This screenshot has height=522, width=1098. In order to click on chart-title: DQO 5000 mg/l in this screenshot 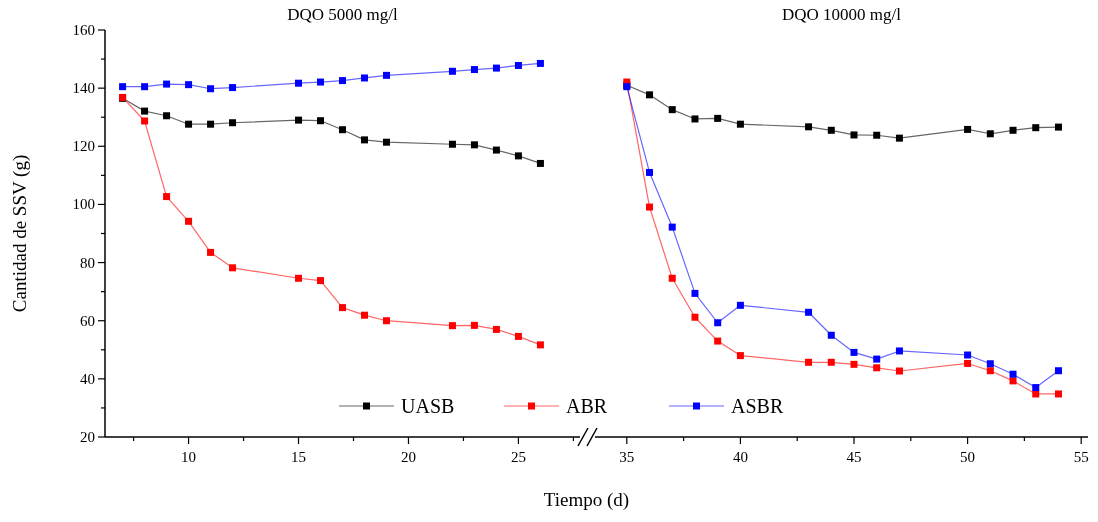, I will do `click(343, 14)`.